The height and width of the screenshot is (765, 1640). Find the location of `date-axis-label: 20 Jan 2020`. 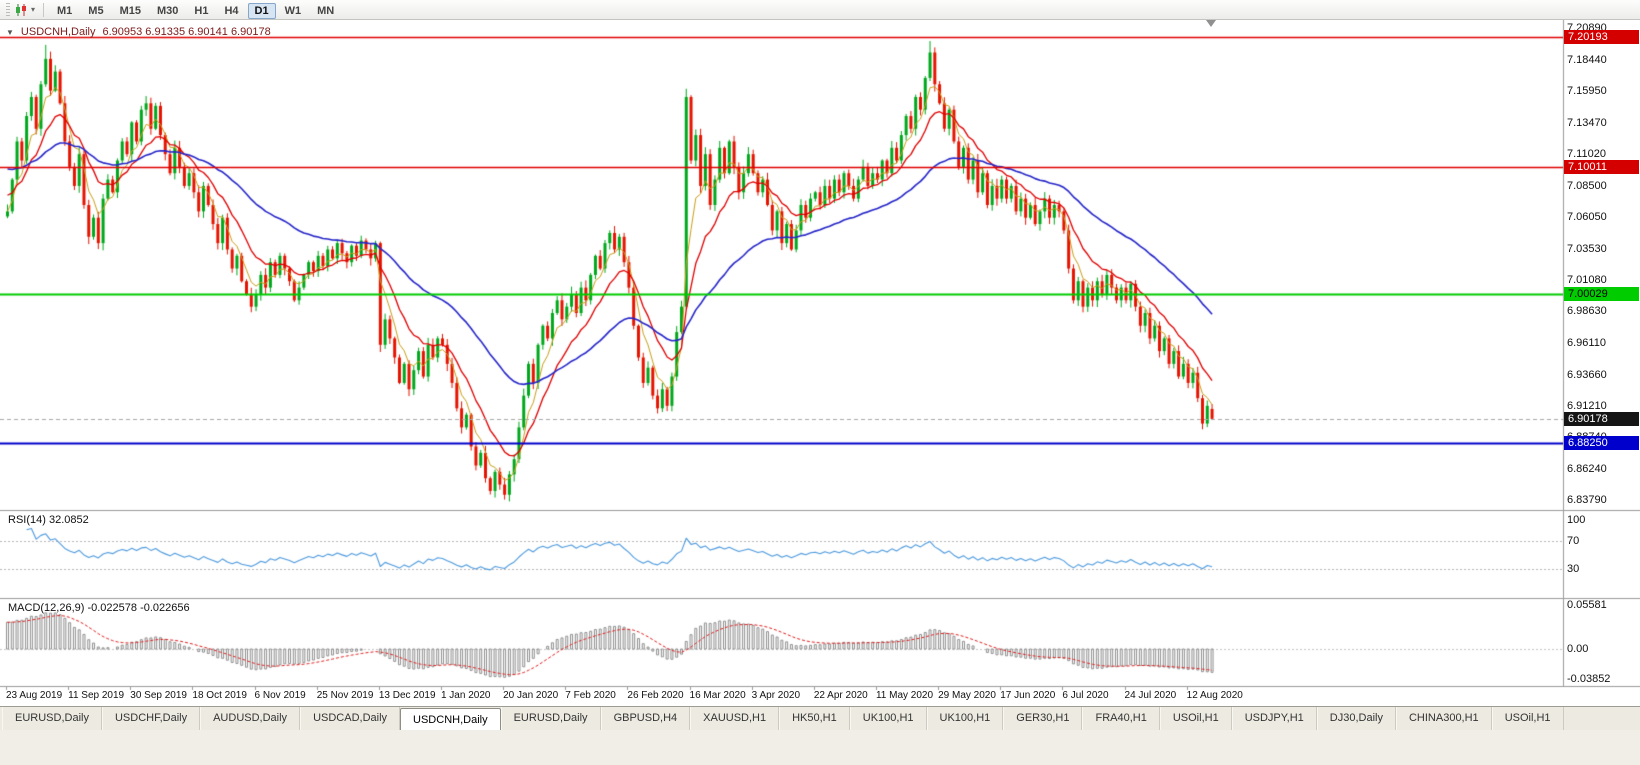

date-axis-label: 20 Jan 2020 is located at coordinates (531, 695).